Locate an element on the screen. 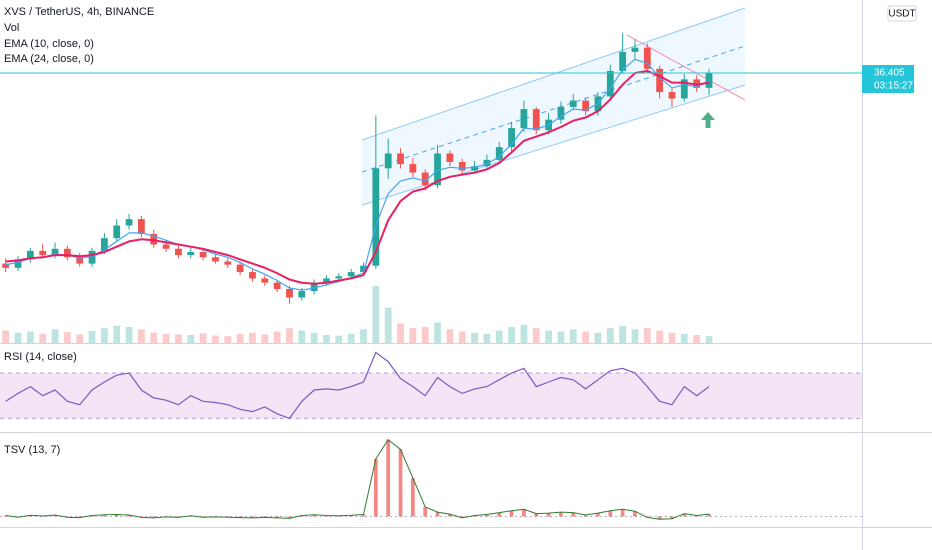 The width and height of the screenshot is (932, 550). last-price-box is located at coordinates (888, 78).